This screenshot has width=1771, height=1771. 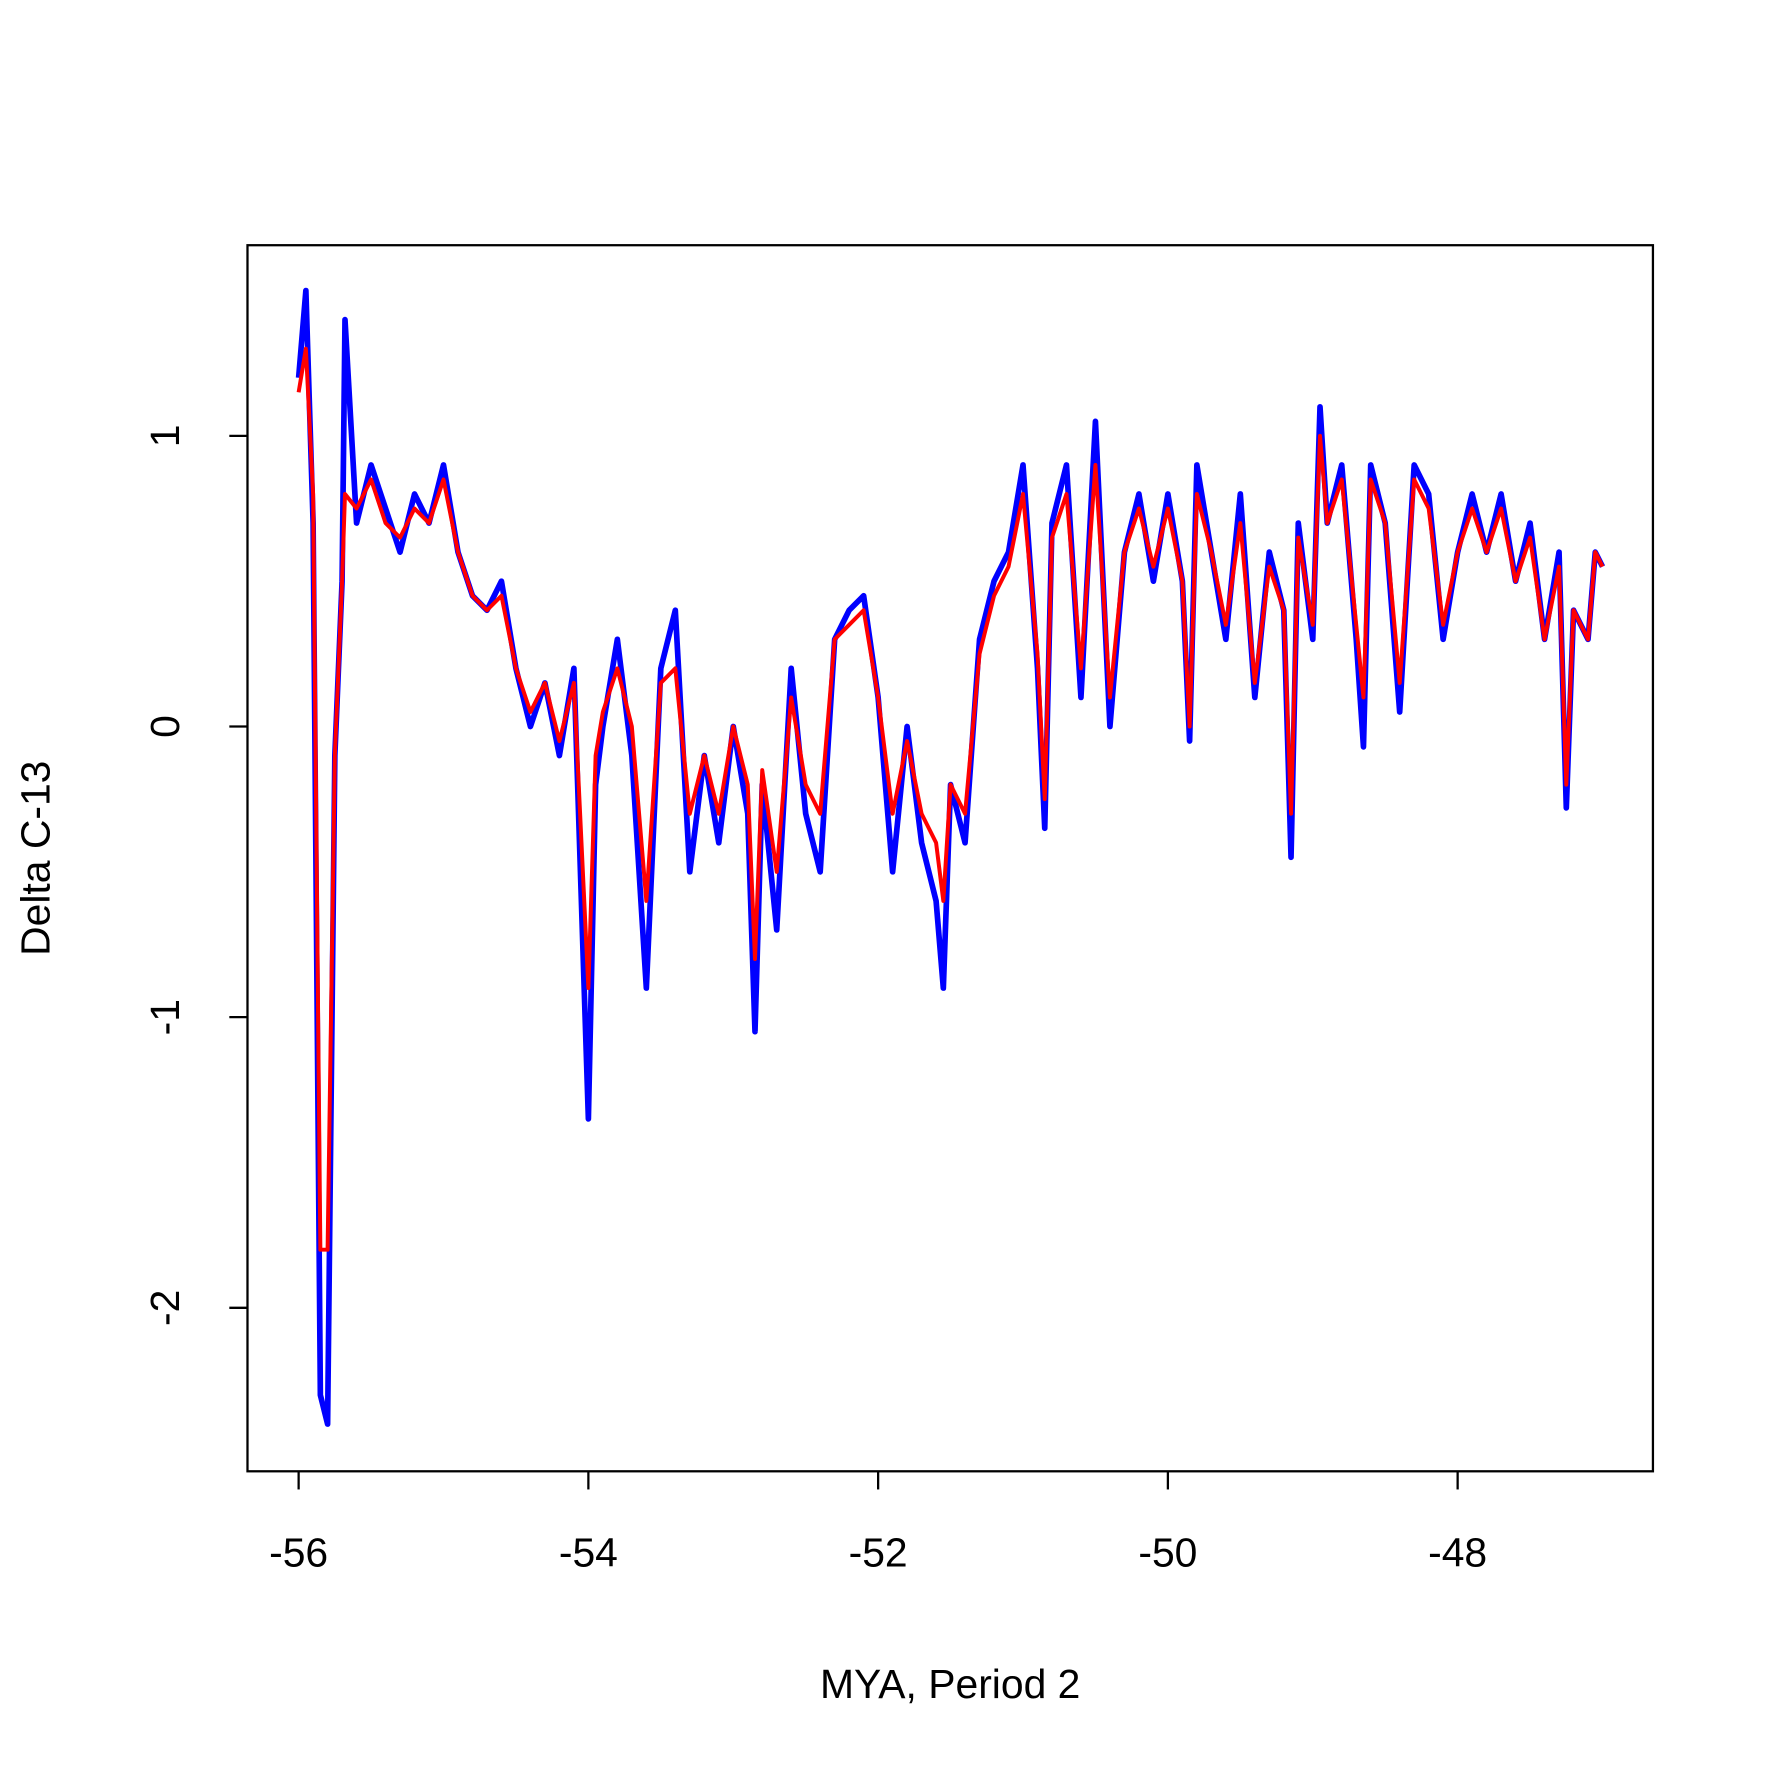 What do you see at coordinates (878, 1553) in the screenshot?
I see `x-tick-label: -52` at bounding box center [878, 1553].